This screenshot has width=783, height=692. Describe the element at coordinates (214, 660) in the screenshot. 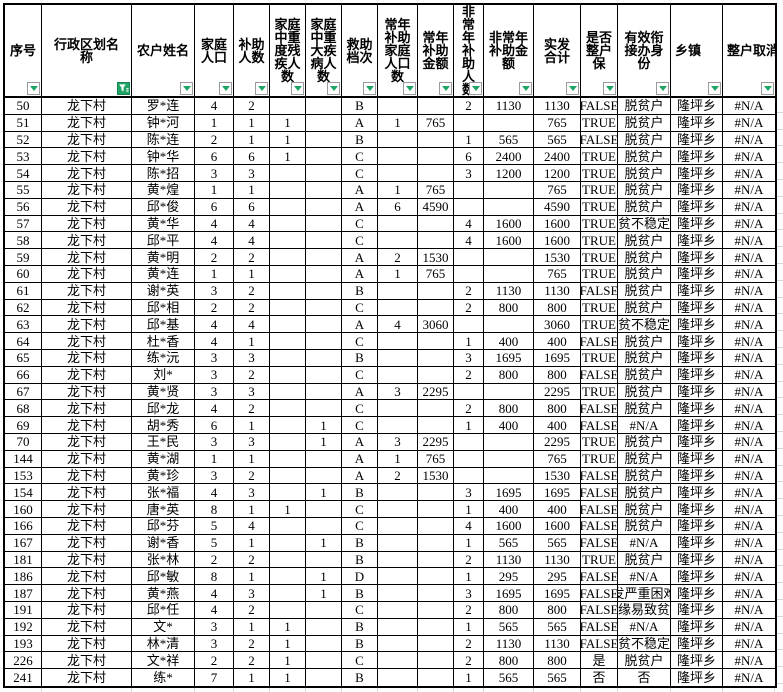

I see `cell-jiating-renkou: 2` at that location.